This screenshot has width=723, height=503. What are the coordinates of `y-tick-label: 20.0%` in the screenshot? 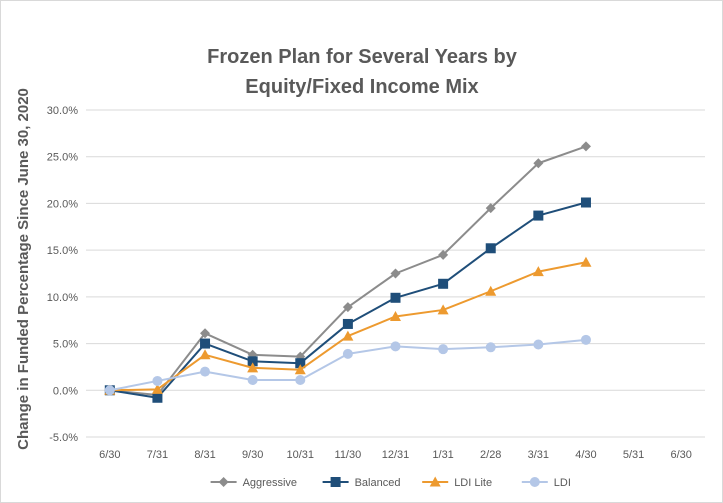 It's located at (62, 204).